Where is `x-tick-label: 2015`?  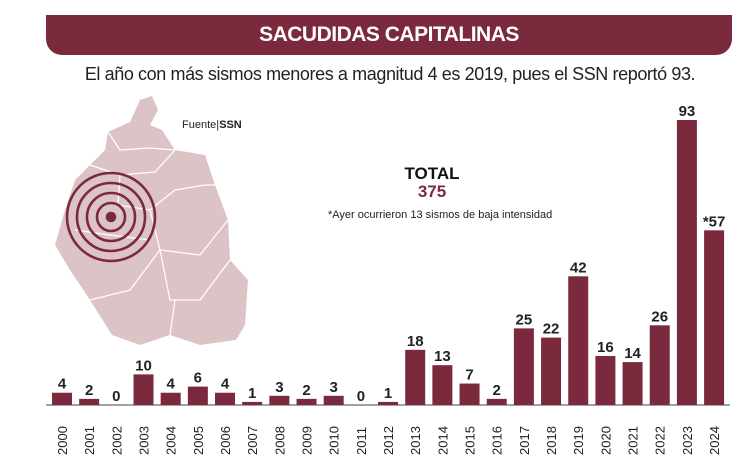
x-tick-label: 2015 is located at coordinates (470, 440).